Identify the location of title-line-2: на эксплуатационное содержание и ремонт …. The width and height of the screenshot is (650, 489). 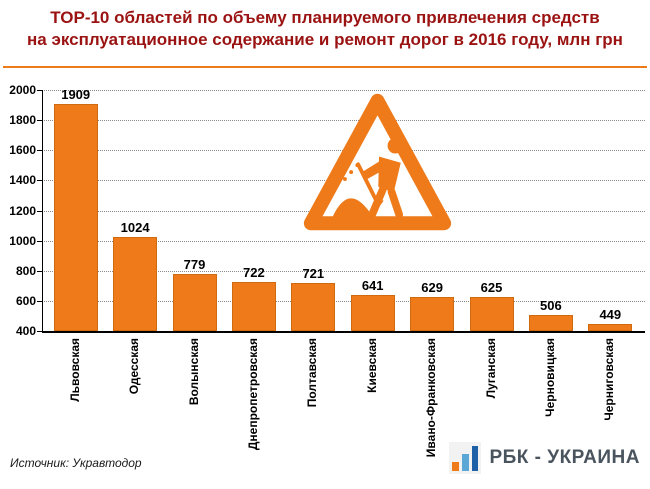
(325, 40).